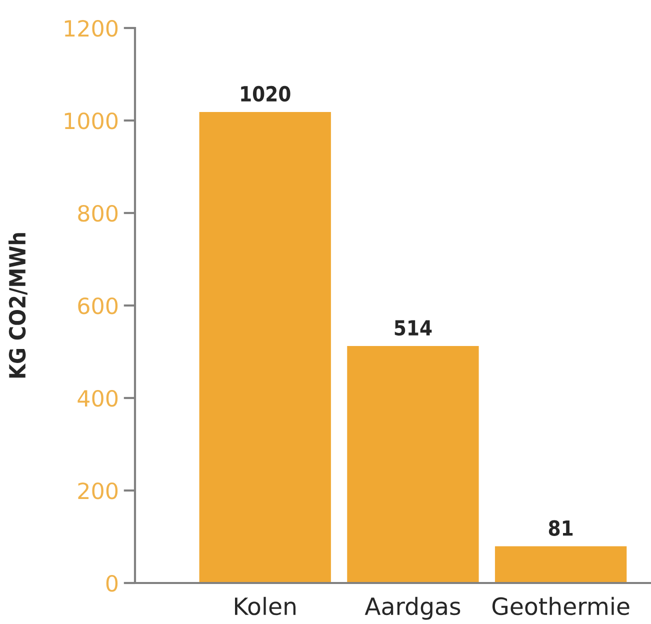  Describe the element at coordinates (98, 491) in the screenshot. I see `y-tick-label: 200` at that location.